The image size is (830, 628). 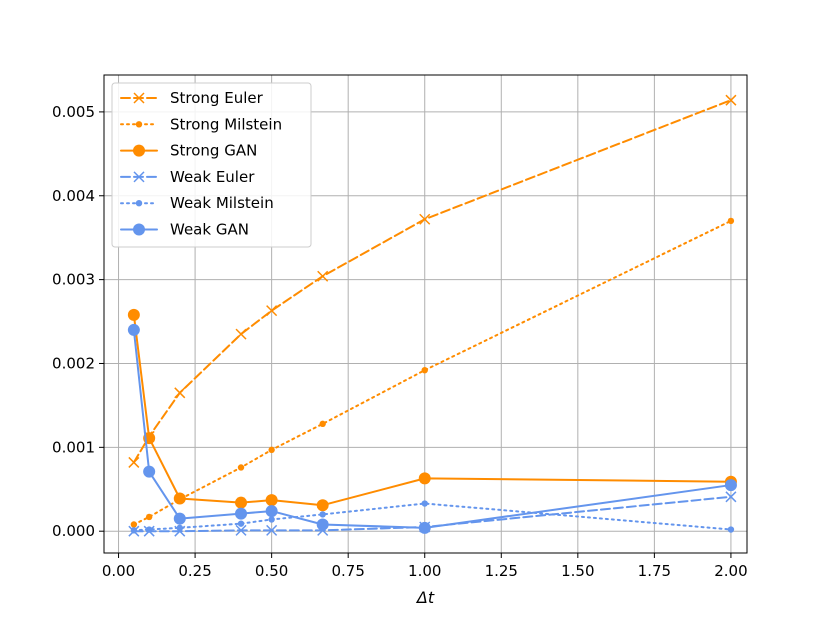 I want to click on series-weak-euler, so click(x=432, y=514).